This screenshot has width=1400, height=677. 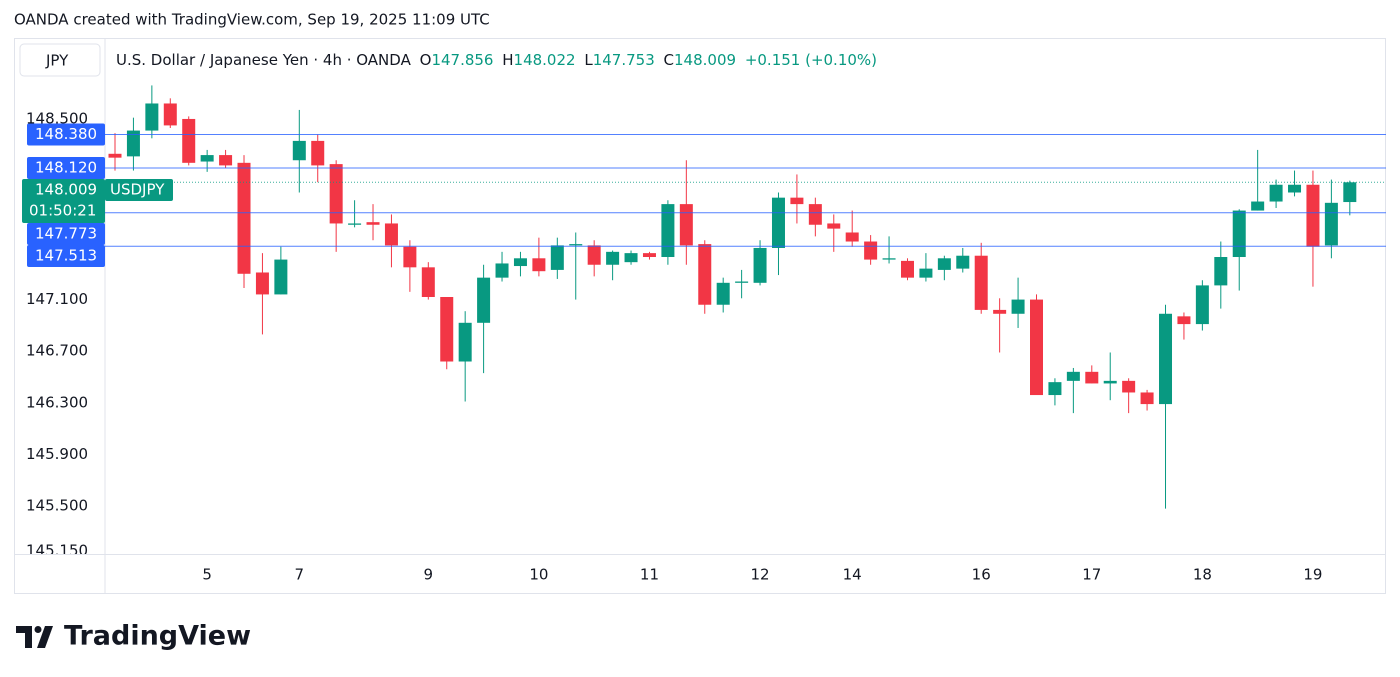 I want to click on symbol-title: U.S. Dollar / Japanese Yen · 4h · OANDA, so click(x=264, y=60).